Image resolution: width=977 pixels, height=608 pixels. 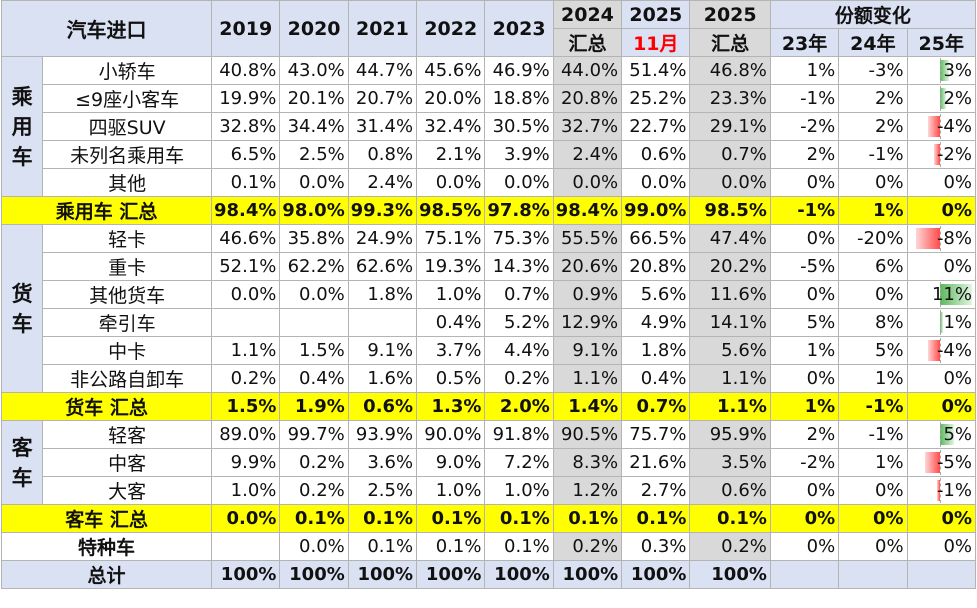 What do you see at coordinates (941, 518) in the screenshot?
I see `summary-2-change-2: 0%` at bounding box center [941, 518].